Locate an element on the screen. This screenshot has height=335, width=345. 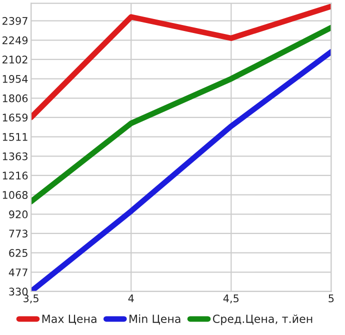
y-tick-label: 2249 is located at coordinates (15, 40).